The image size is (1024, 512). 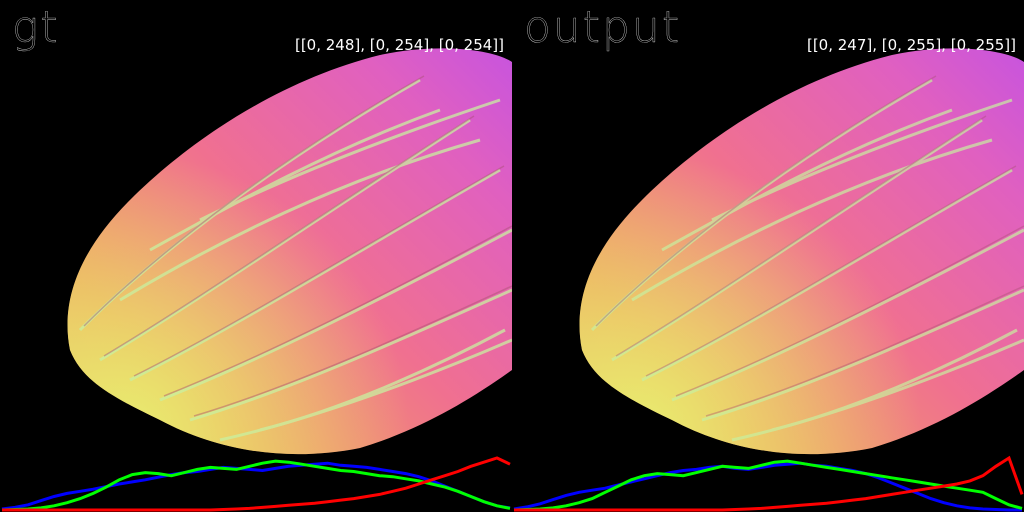 I want to click on output-histogram-green, so click(x=768, y=485).